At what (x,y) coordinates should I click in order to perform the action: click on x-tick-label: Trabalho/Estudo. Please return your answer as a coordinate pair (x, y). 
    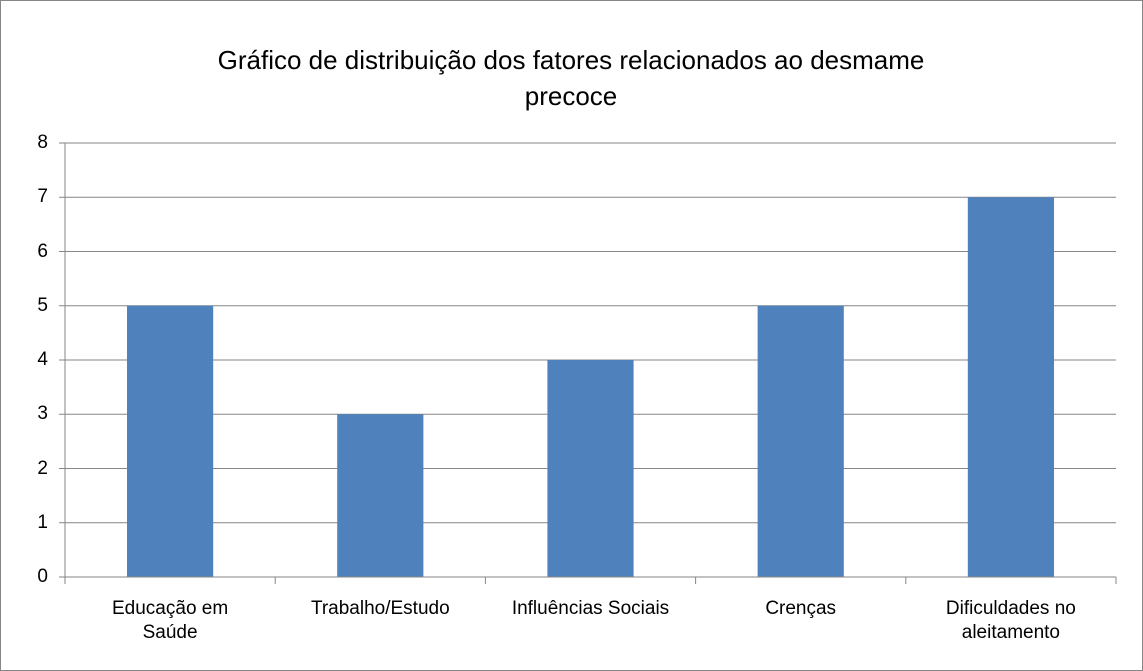
    Looking at the image, I should click on (380, 608).